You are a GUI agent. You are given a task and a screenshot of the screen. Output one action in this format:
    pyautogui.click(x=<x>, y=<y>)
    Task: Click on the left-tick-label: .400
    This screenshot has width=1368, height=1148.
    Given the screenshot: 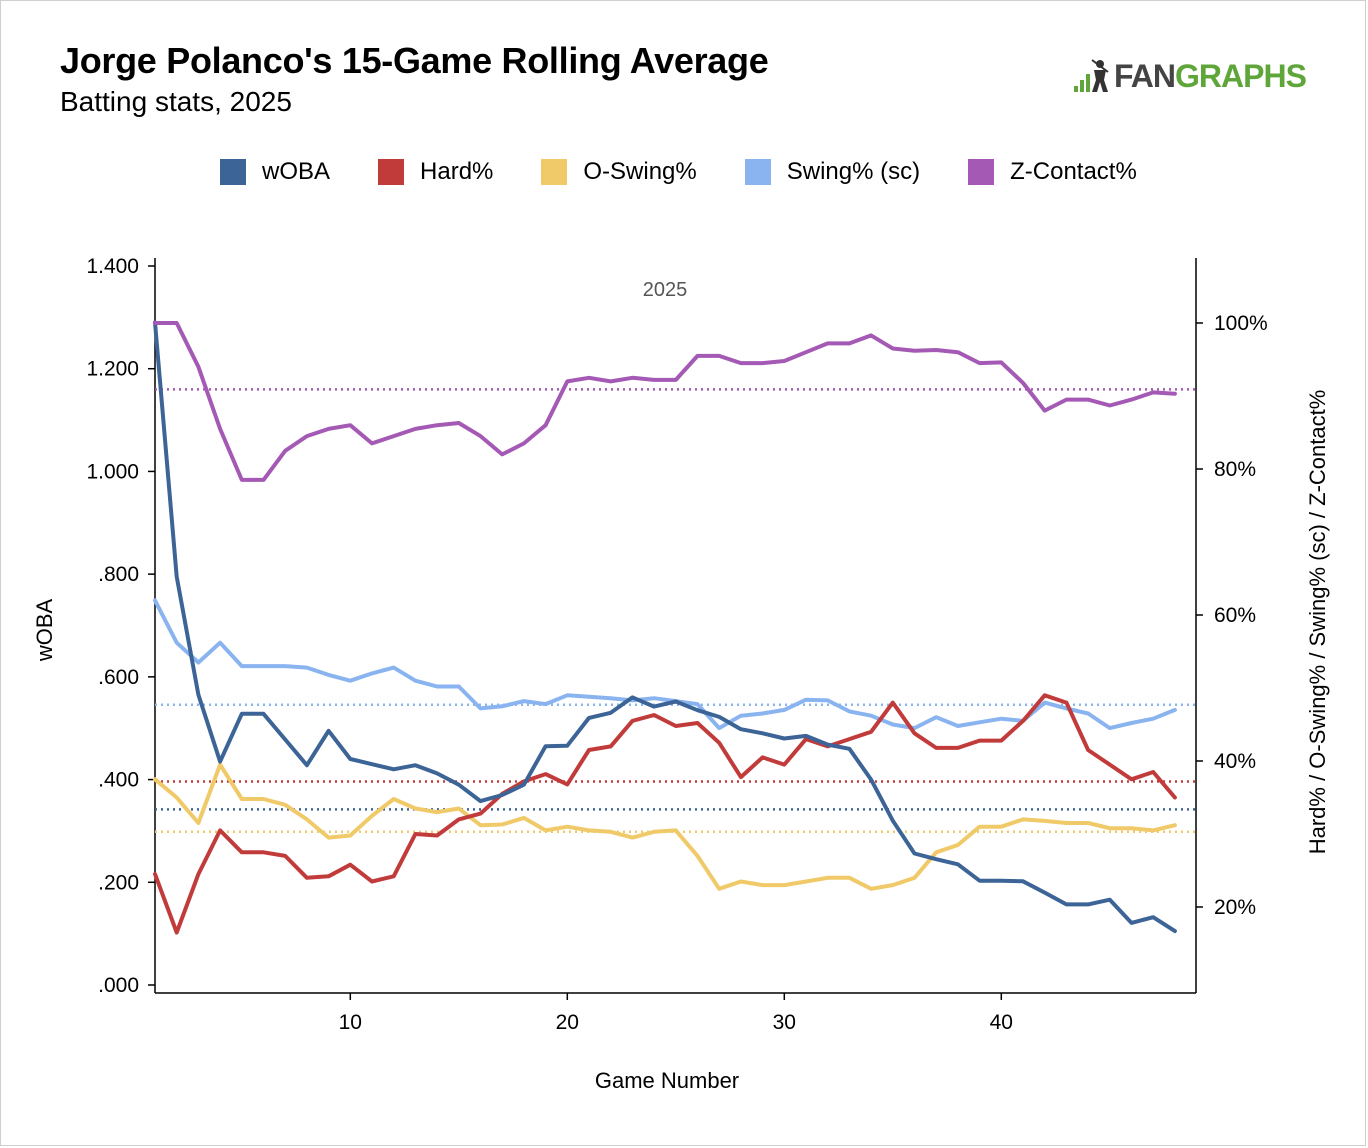 What is the action you would take?
    pyautogui.click(x=118, y=780)
    